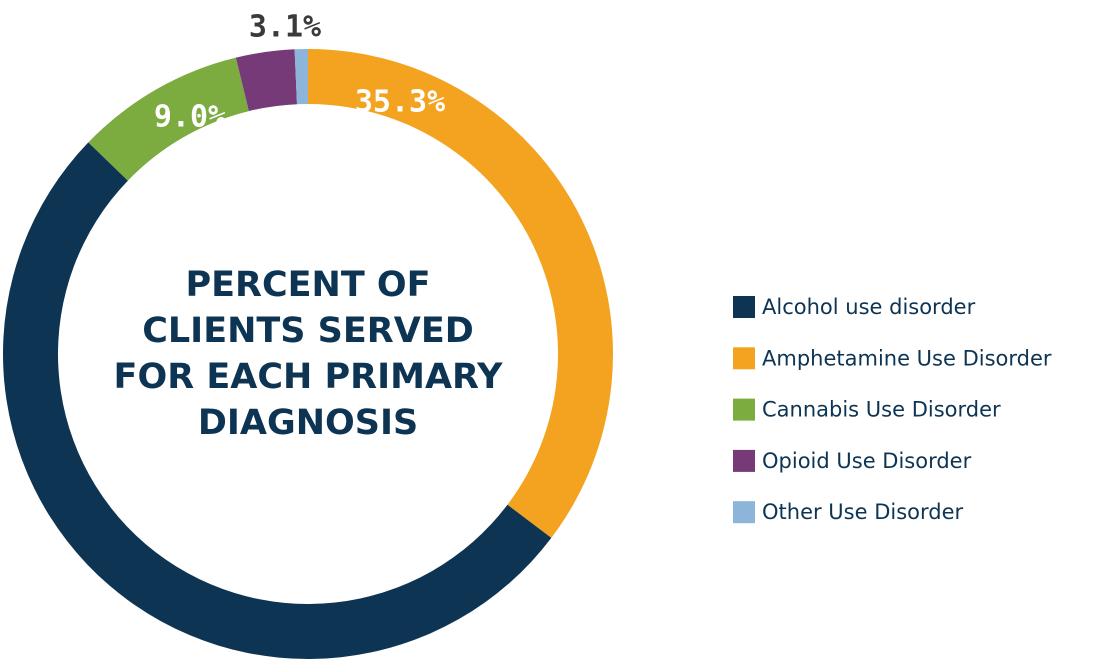 The image size is (1115, 659). What do you see at coordinates (863, 512) in the screenshot?
I see `legend-label: Other Use Disorder` at bounding box center [863, 512].